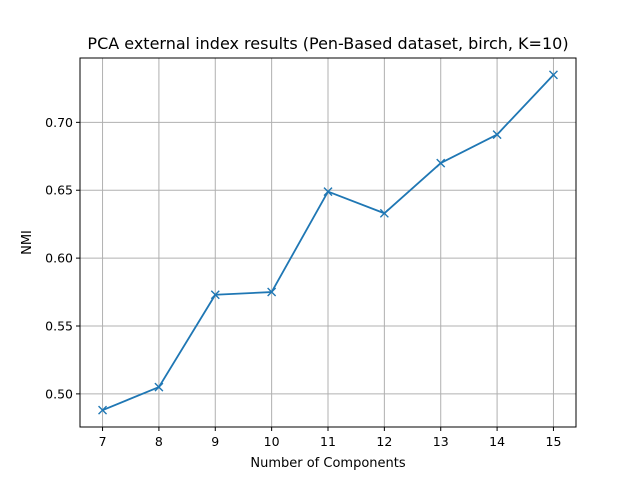 The width and height of the screenshot is (640, 480). What do you see at coordinates (328, 441) in the screenshot?
I see `x-tick-label: 11` at bounding box center [328, 441].